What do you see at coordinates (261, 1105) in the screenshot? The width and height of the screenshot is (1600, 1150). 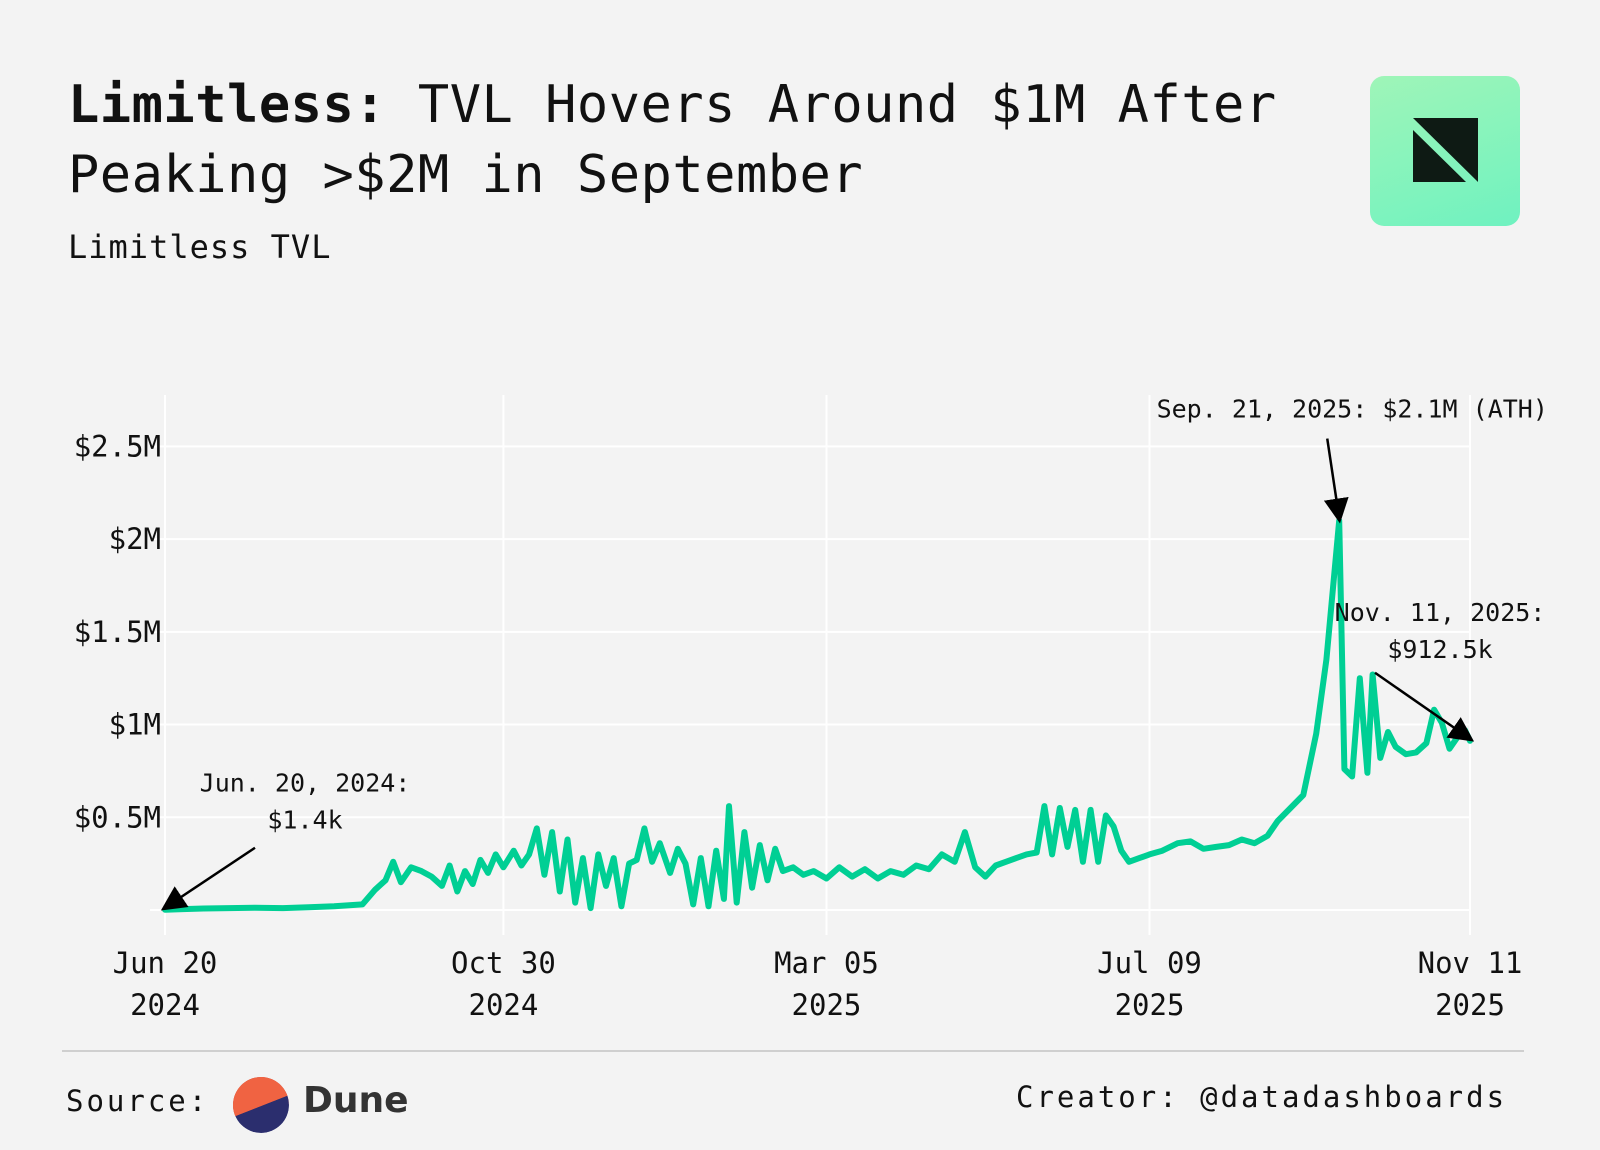 I see `dune-logo-icon` at bounding box center [261, 1105].